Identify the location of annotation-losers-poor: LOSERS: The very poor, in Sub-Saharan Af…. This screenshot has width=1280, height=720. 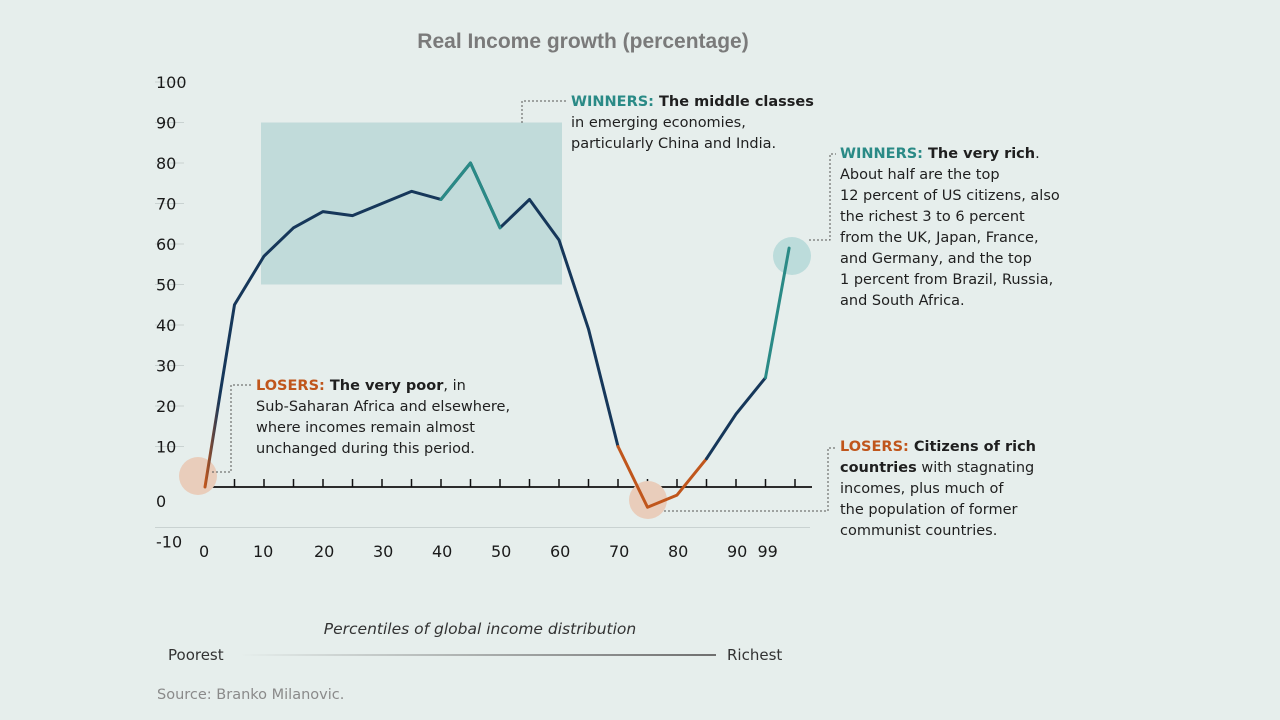
(383, 418).